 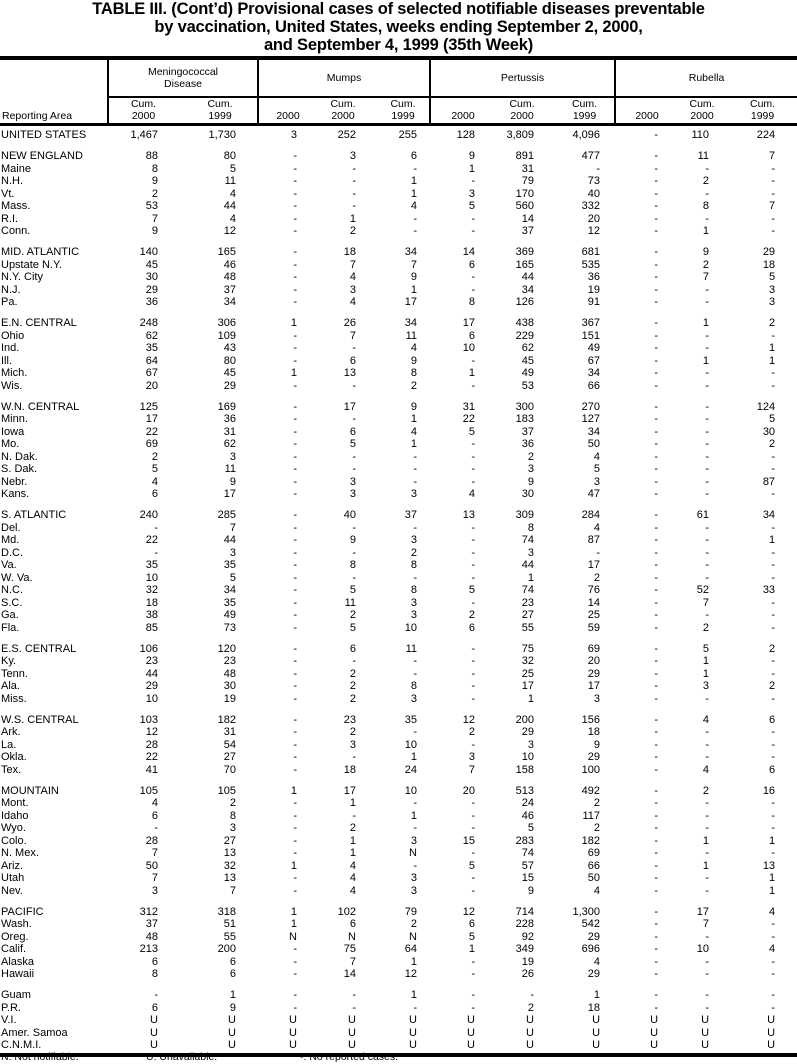 What do you see at coordinates (349, 949) in the screenshot?
I see `value-cell: 75` at bounding box center [349, 949].